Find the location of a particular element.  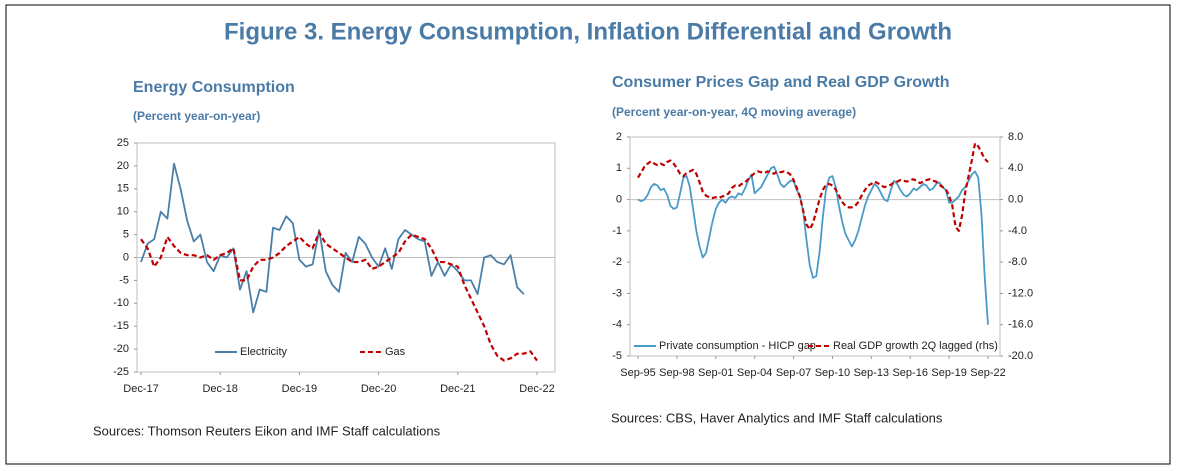

x-tick-label: Sep-01 is located at coordinates (715, 373).